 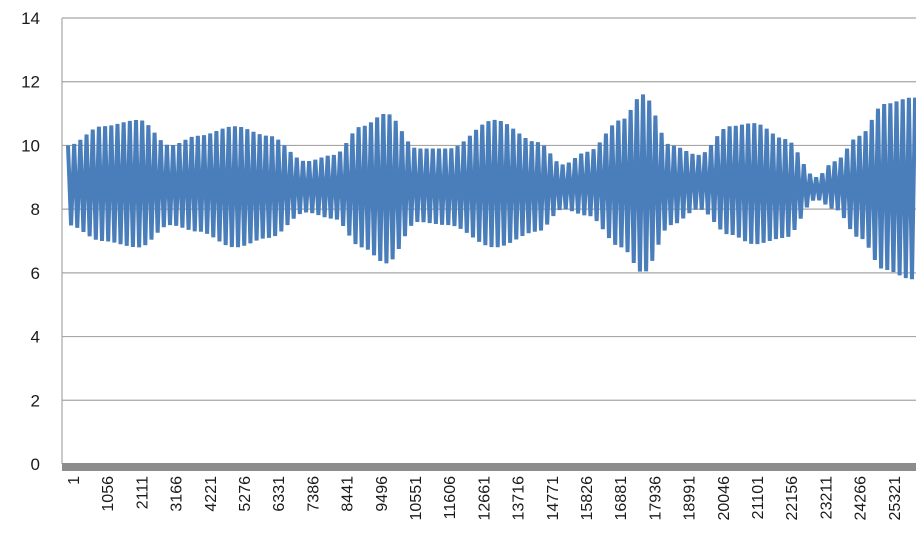 I want to click on x-tick-label-10551: 10551, so click(x=416, y=498).